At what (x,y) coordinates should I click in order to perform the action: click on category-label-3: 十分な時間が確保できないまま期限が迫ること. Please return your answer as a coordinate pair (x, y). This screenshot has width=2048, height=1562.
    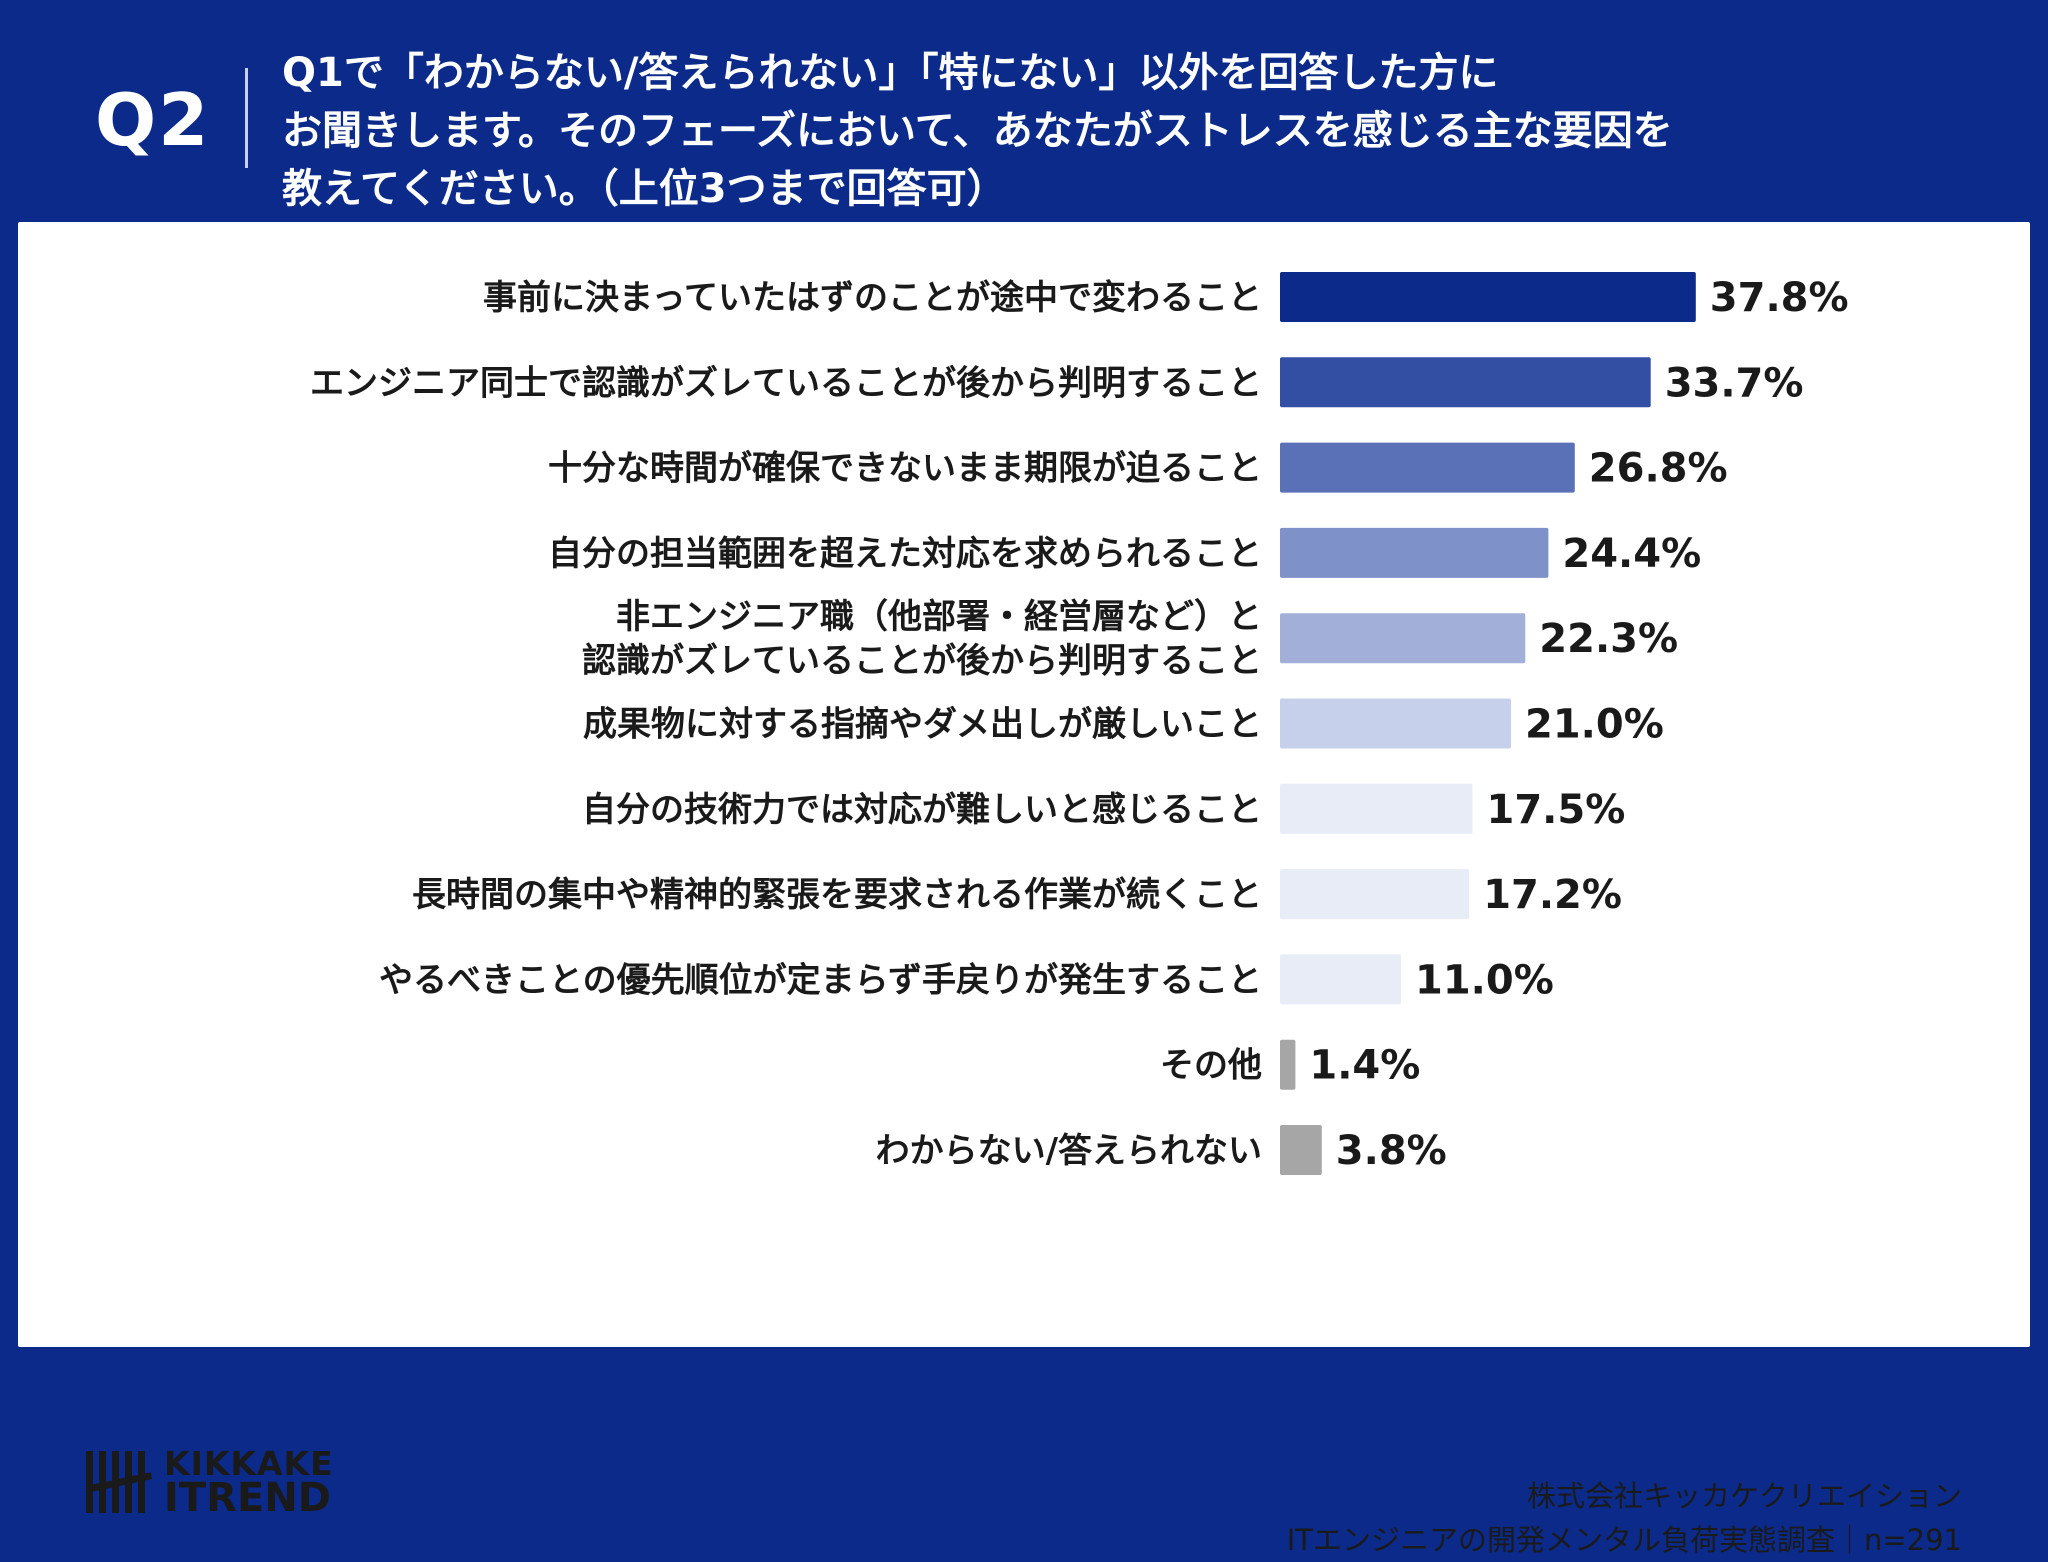
    Looking at the image, I should click on (905, 469).